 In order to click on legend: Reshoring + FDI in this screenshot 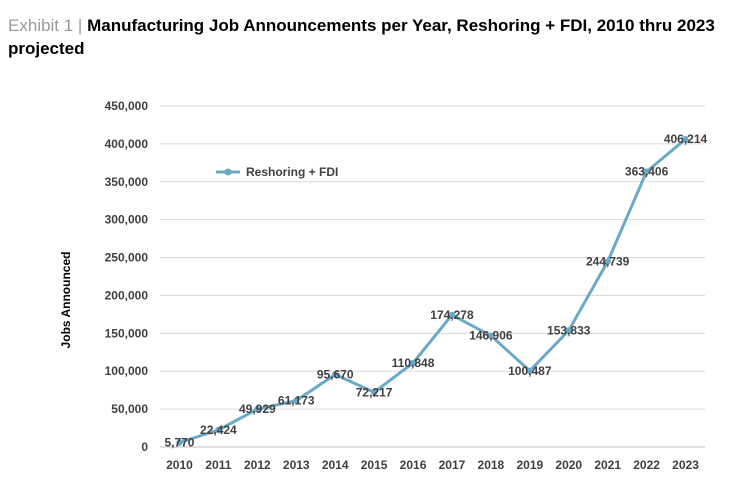, I will do `click(277, 172)`.